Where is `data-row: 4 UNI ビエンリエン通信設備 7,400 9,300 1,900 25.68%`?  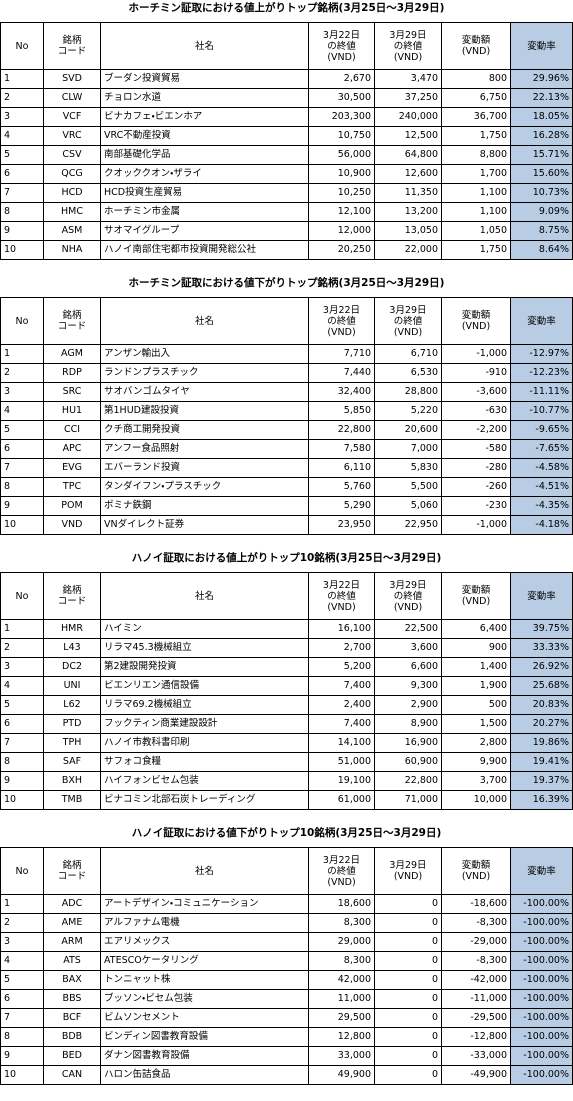 data-row: 4 UNI ビエンリエン通信設備 7,400 9,300 1,900 25.68% is located at coordinates (286, 686).